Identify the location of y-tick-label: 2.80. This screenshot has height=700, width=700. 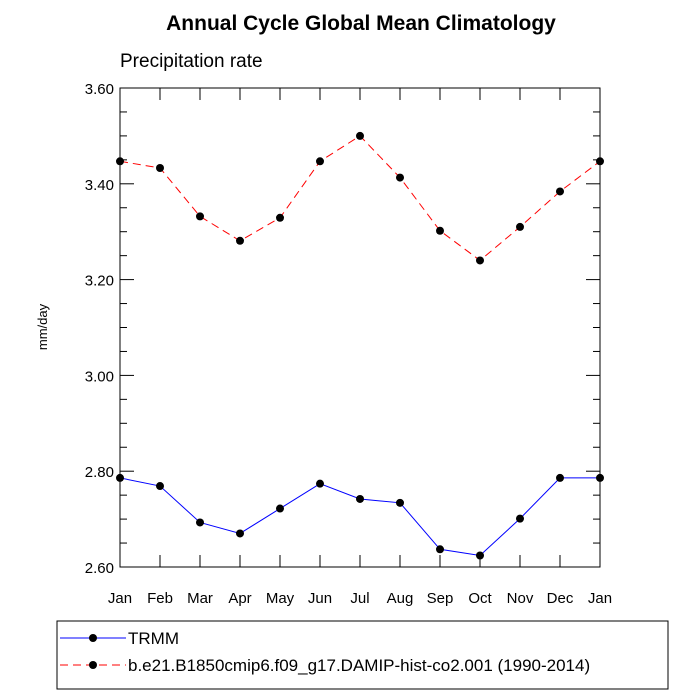
(99, 472).